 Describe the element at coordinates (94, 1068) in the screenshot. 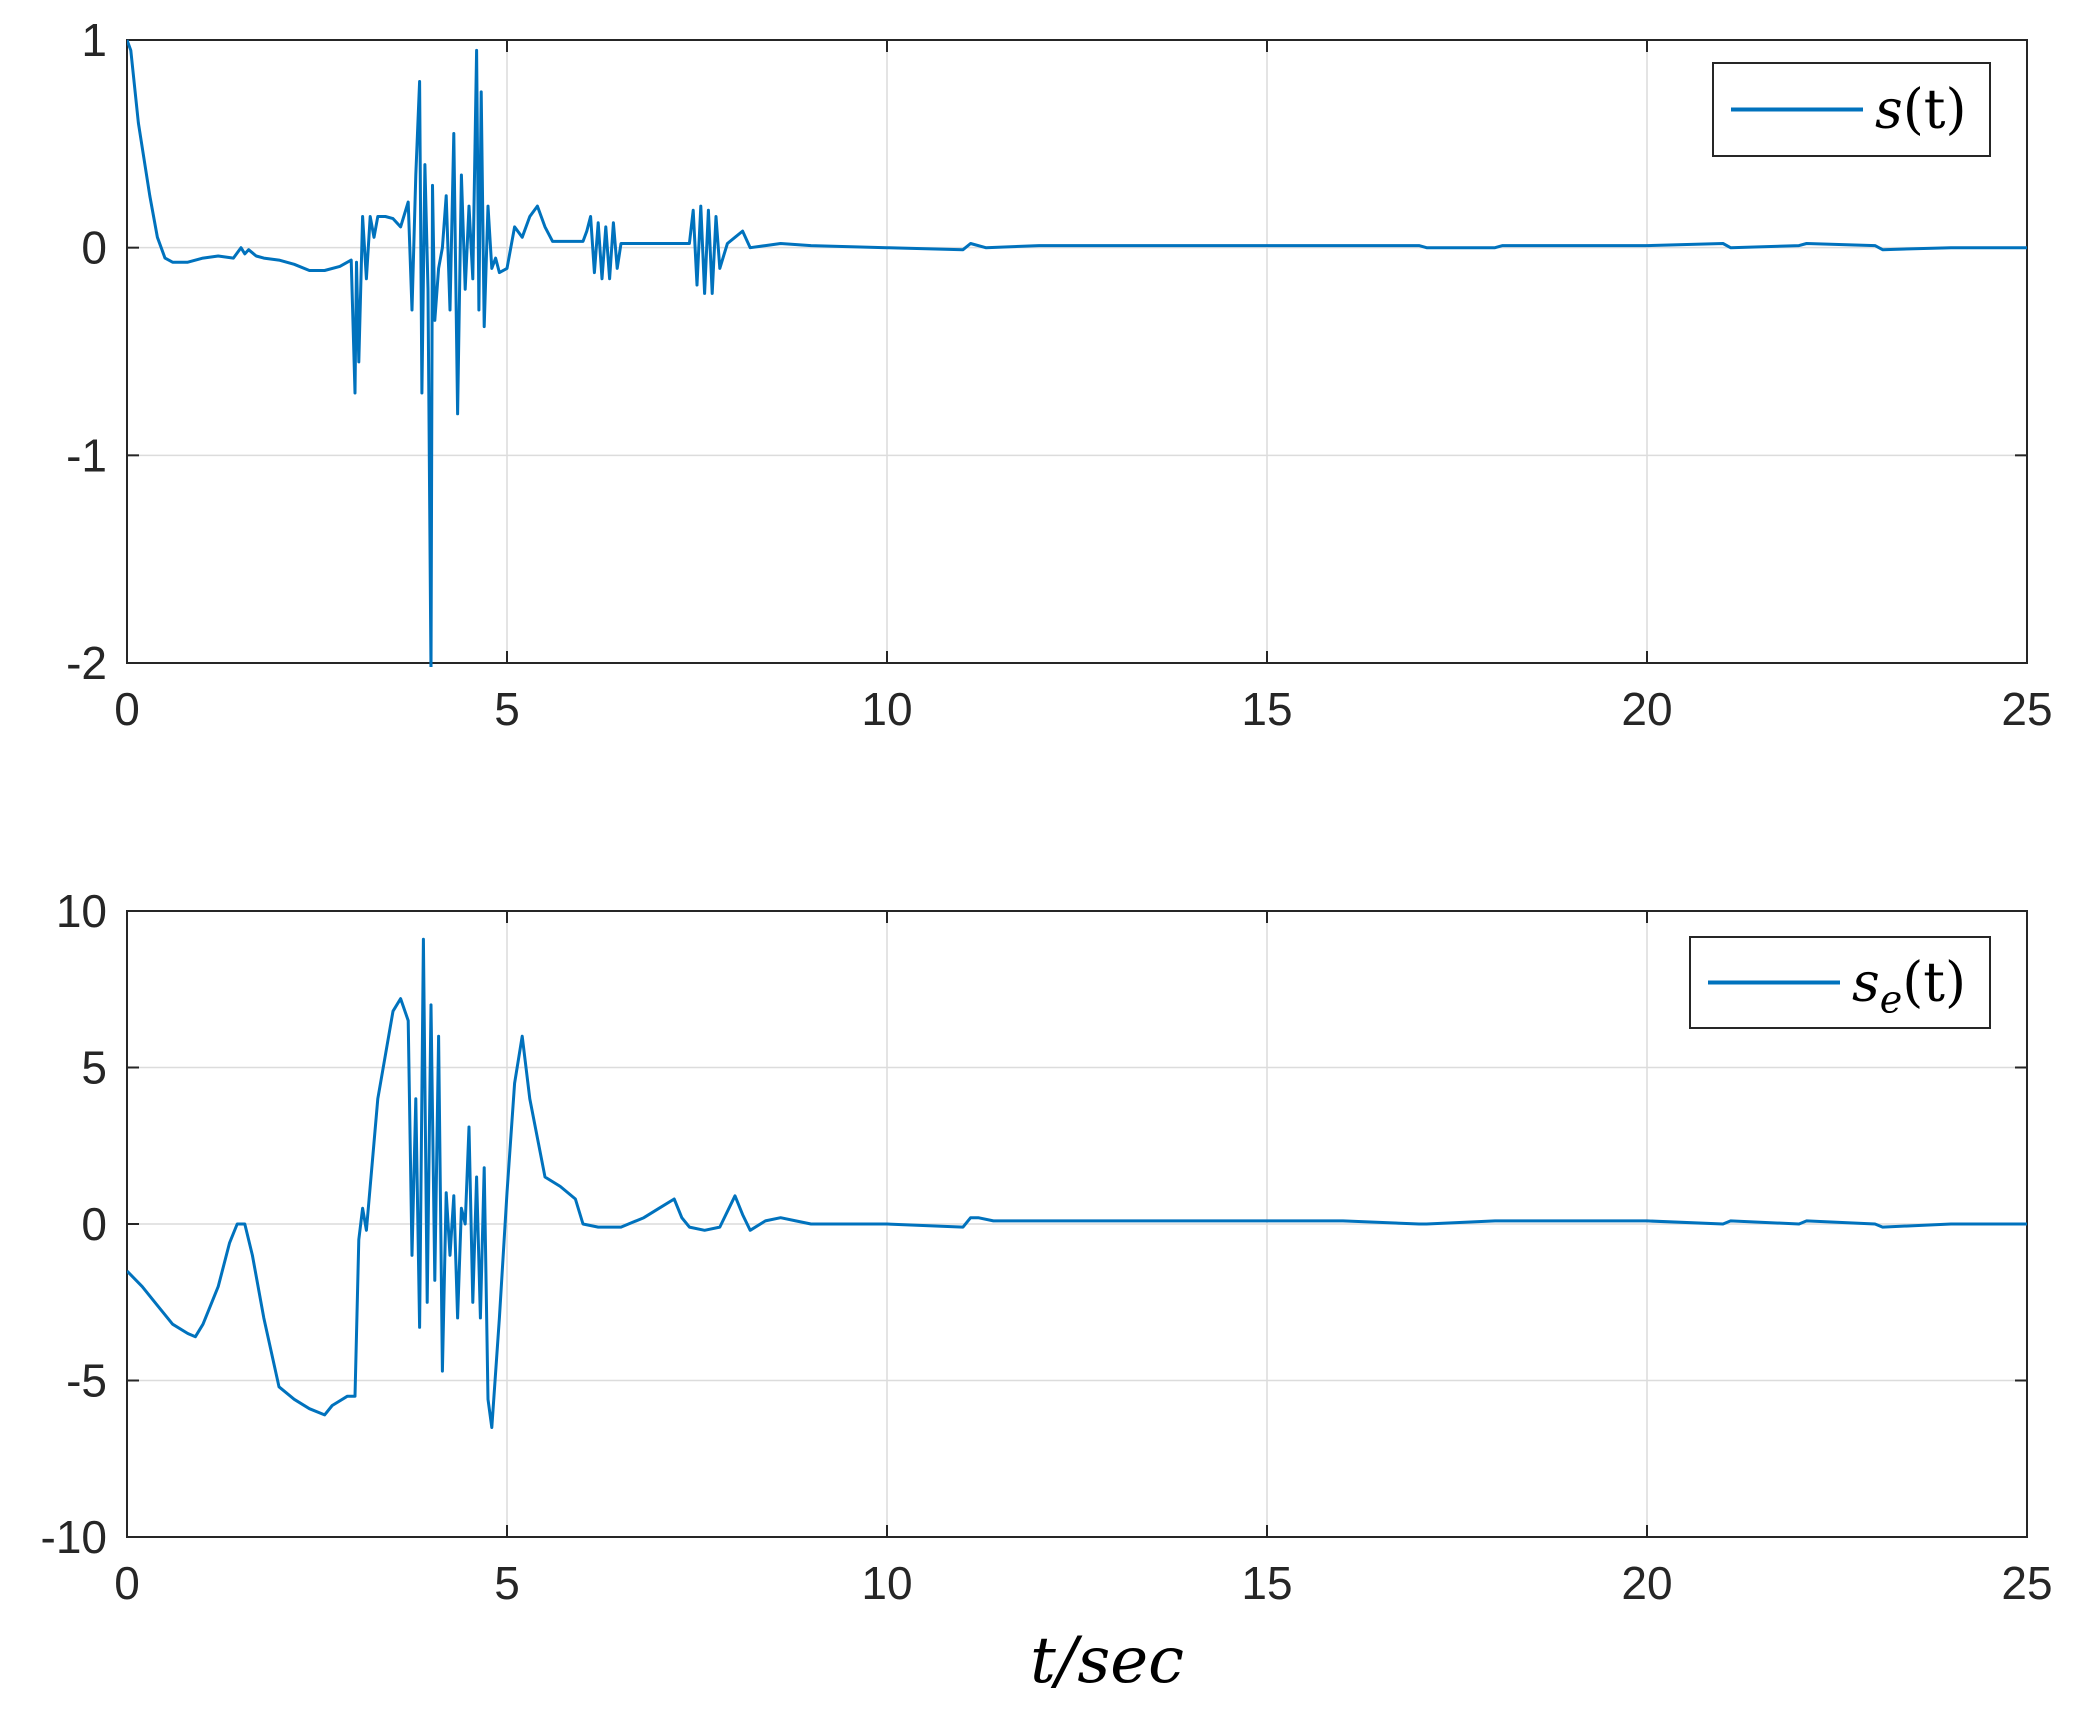

I see `y-tick-label: 5` at that location.